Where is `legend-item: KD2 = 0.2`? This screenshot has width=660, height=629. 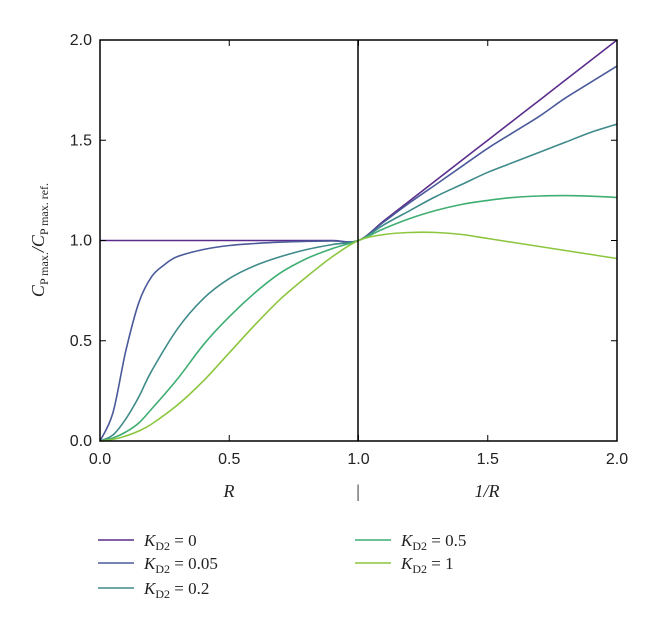 legend-item: KD2 = 0.2 is located at coordinates (153, 590).